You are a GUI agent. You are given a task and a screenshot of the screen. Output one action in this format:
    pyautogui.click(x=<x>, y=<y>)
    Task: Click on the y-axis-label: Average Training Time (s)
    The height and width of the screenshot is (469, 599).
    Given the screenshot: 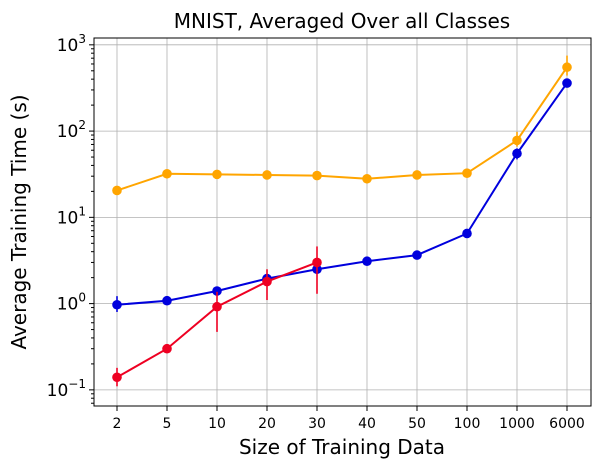 What is the action you would take?
    pyautogui.click(x=19, y=221)
    